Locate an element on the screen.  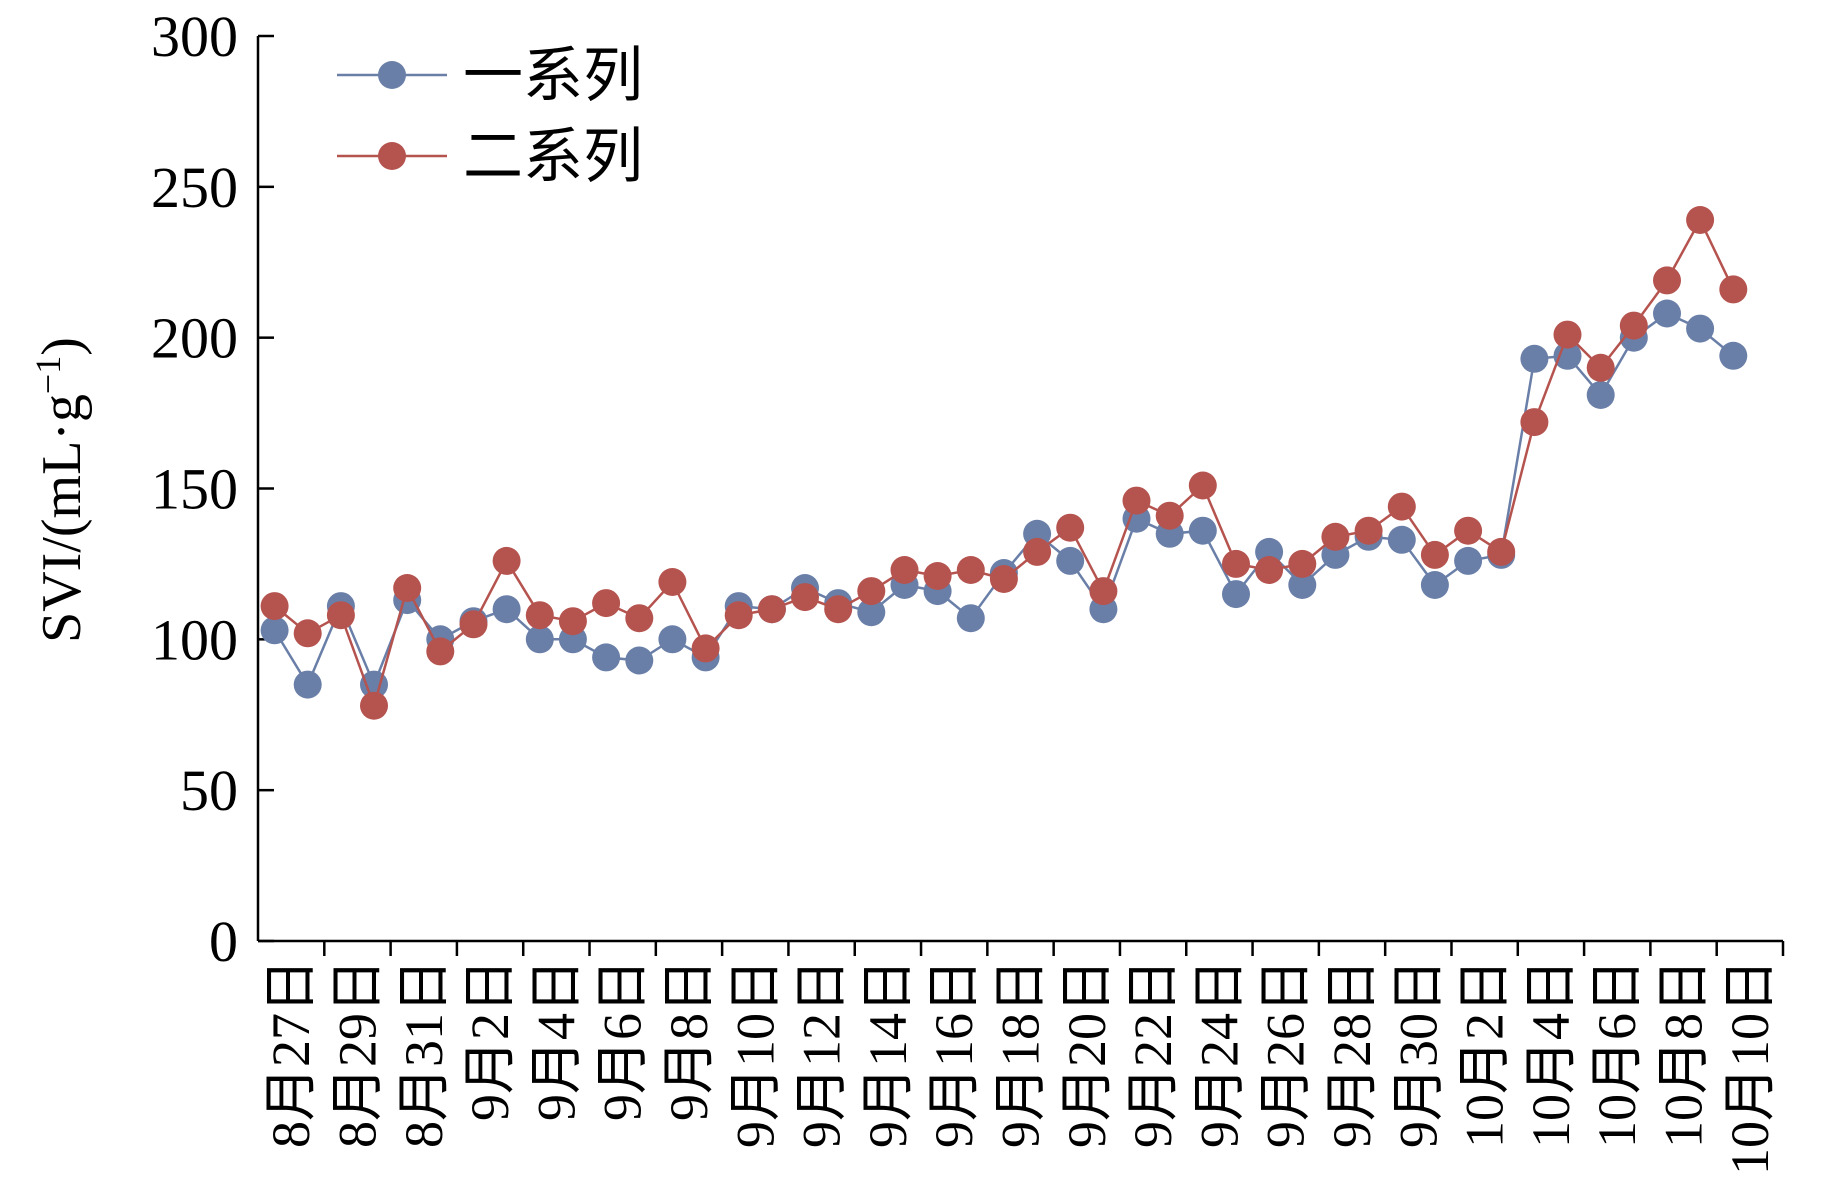
y-tick-label: 100 is located at coordinates (194, 639).